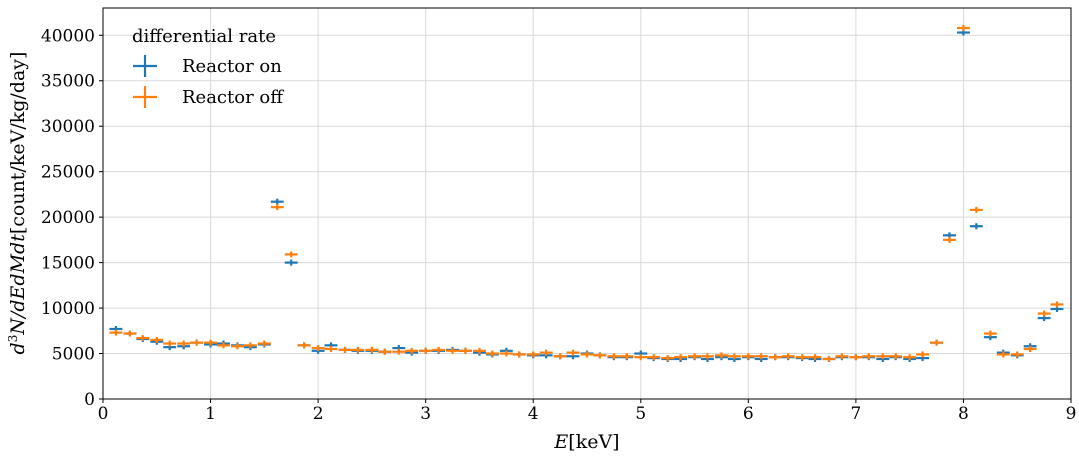 The height and width of the screenshot is (457, 1079). What do you see at coordinates (318, 414) in the screenshot?
I see `x-tick-label: 2` at bounding box center [318, 414].